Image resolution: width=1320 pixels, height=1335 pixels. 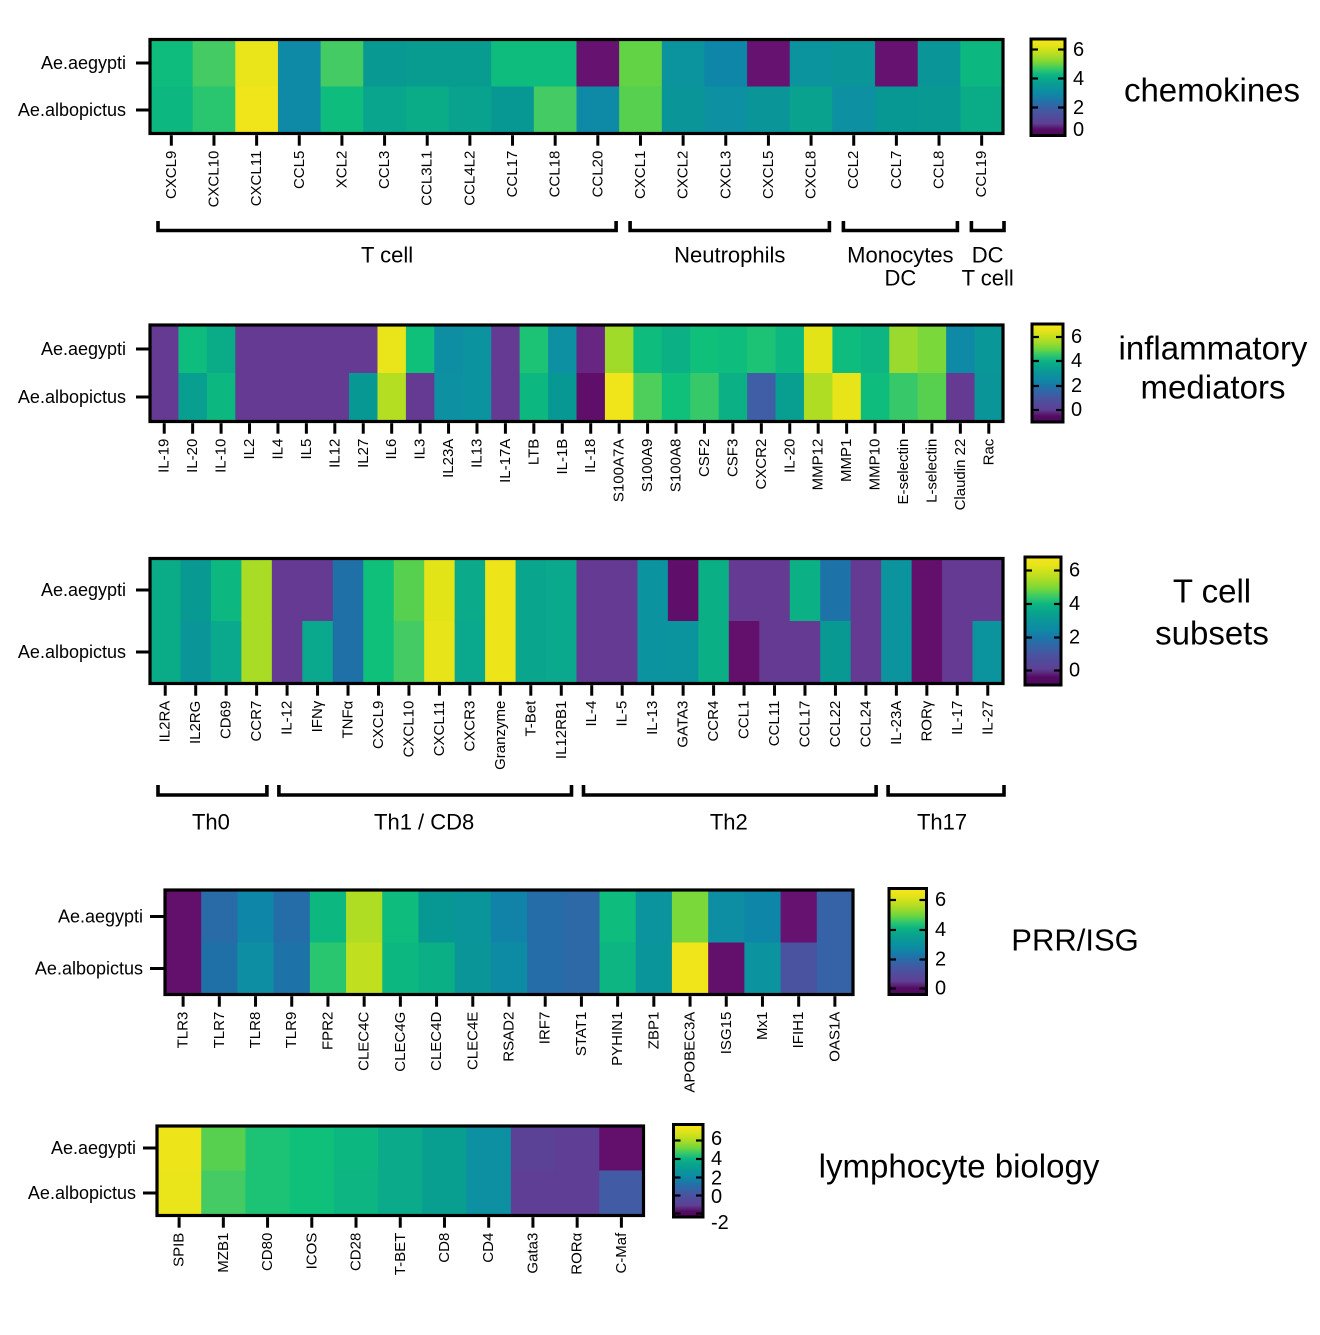 I want to click on svg-text: CCL3, so click(x=384, y=170).